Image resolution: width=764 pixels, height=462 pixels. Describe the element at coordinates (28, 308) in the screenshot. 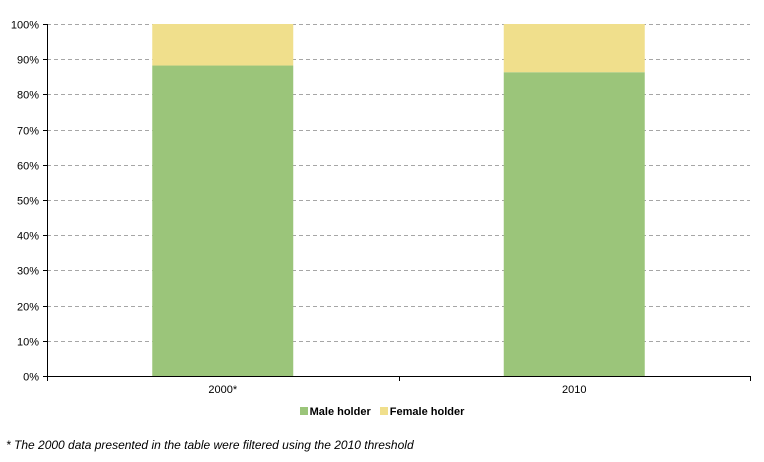

I see `y-tick-label: 20%` at that location.